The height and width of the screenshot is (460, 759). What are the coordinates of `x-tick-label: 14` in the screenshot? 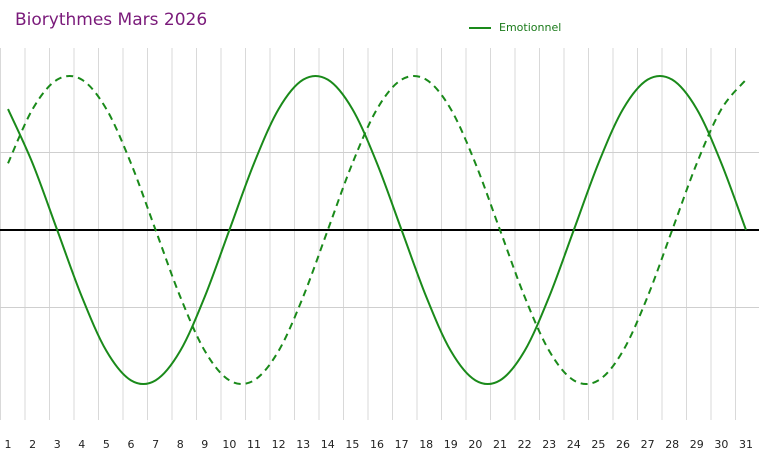 It's located at (328, 444).